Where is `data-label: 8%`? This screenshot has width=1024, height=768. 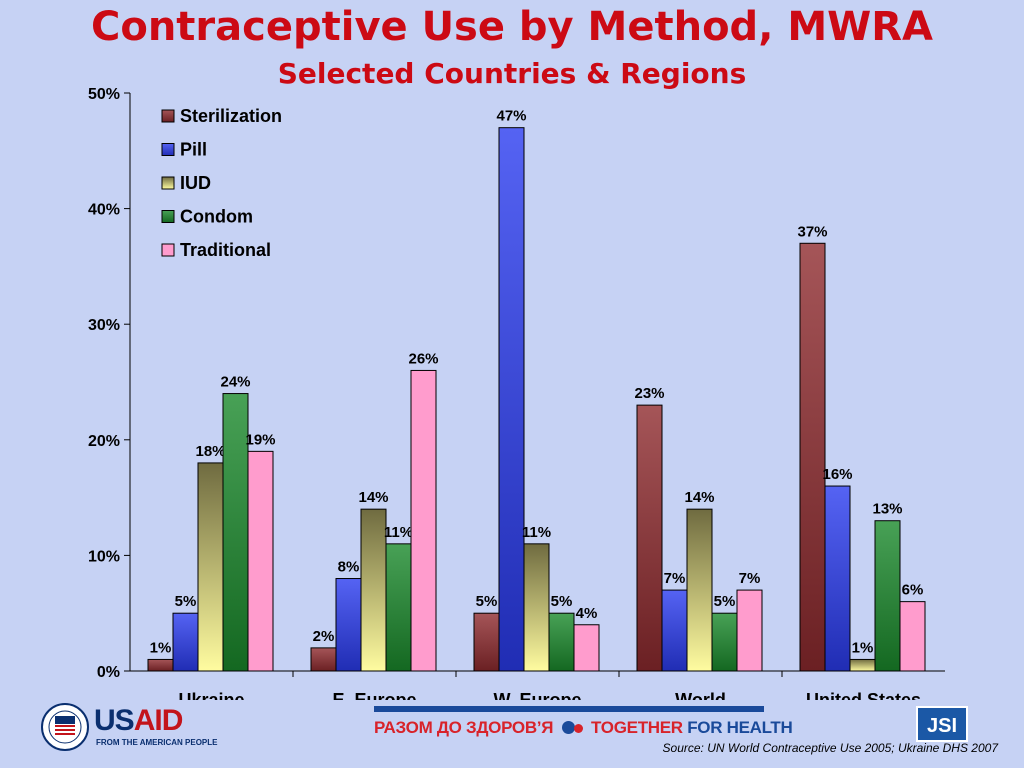 data-label: 8% is located at coordinates (349, 567).